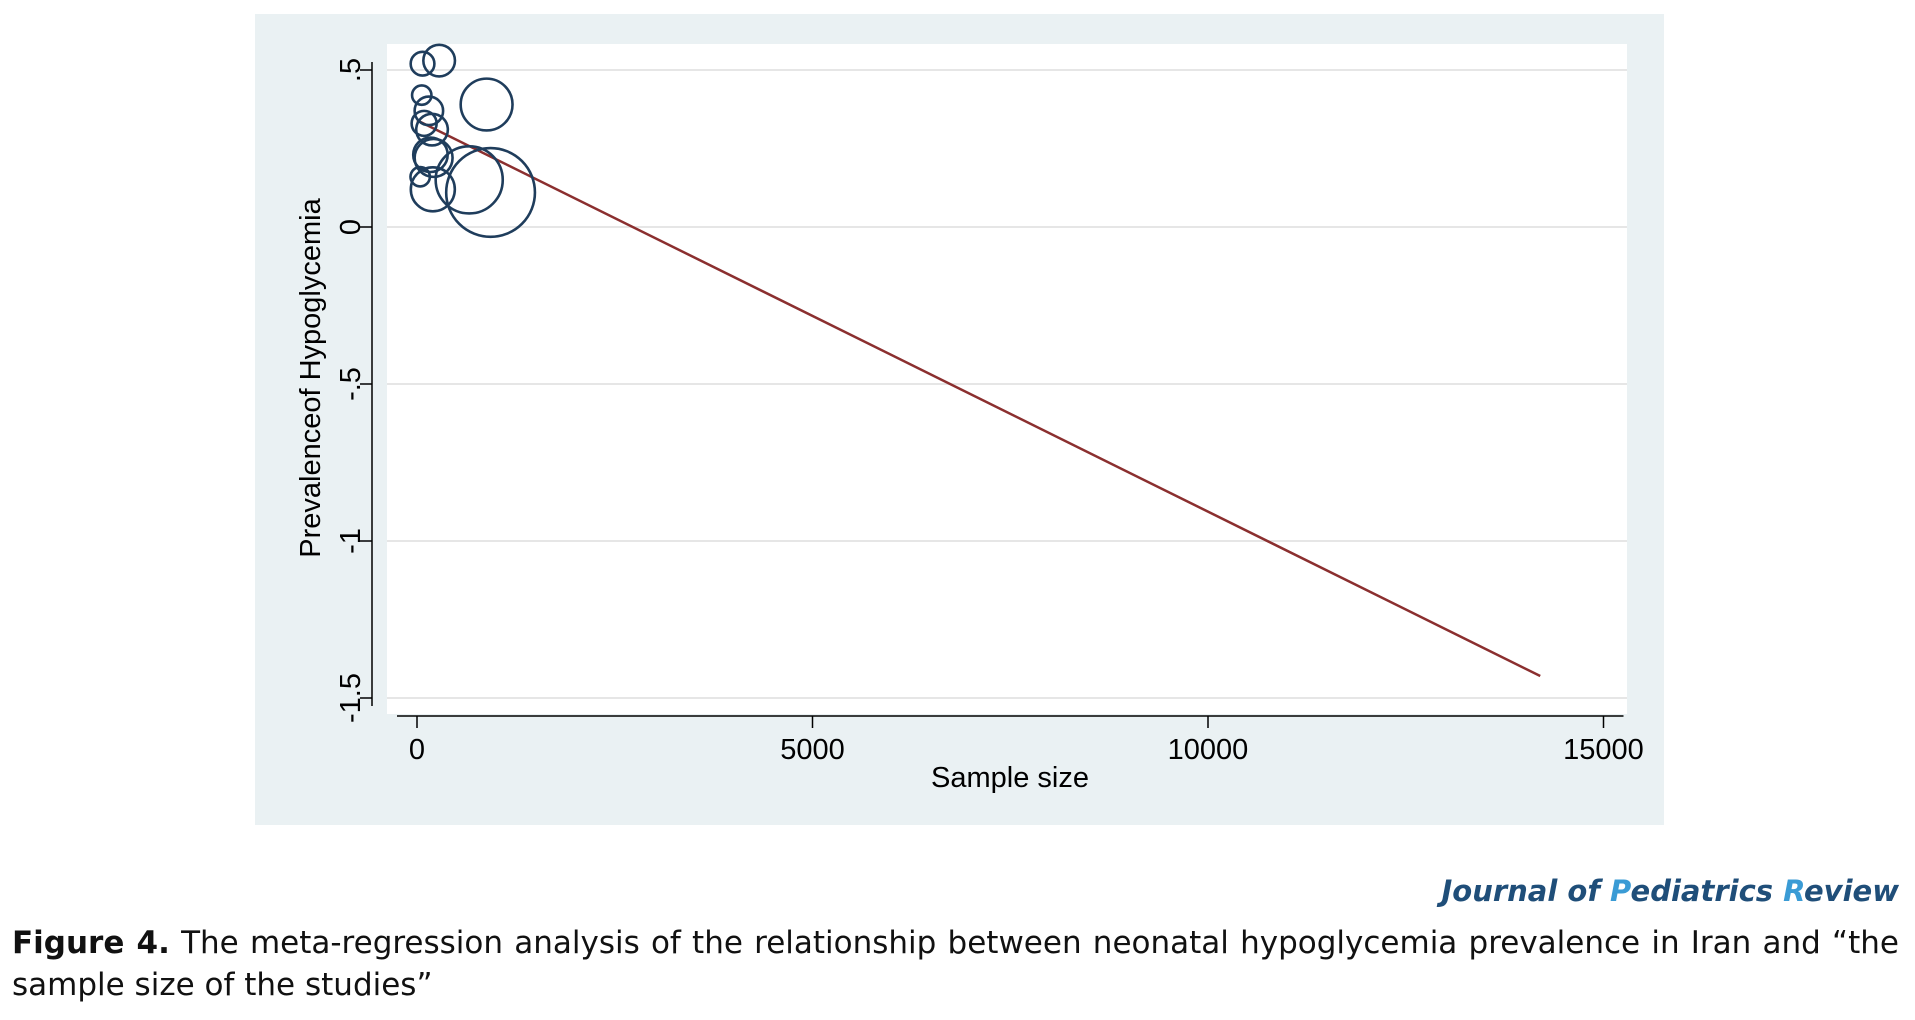 The width and height of the screenshot is (1915, 1020). What do you see at coordinates (1620, 891) in the screenshot?
I see `journal-name-initial: P` at bounding box center [1620, 891].